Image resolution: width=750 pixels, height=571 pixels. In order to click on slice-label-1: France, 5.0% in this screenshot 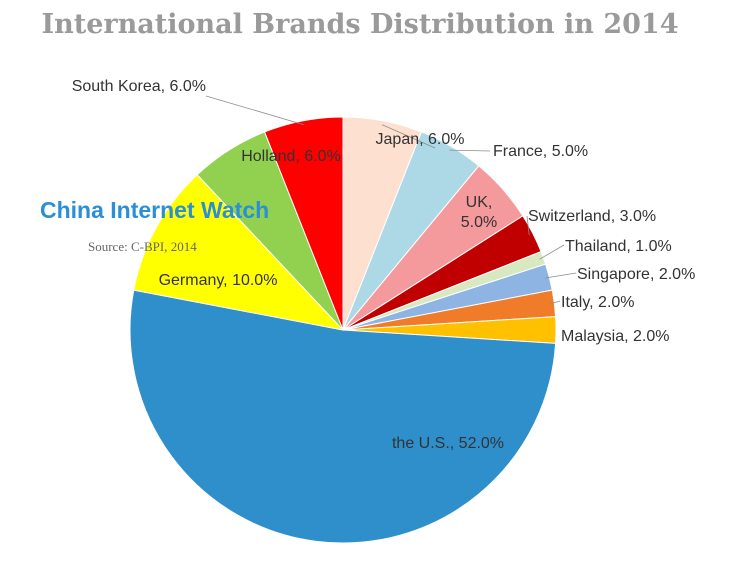, I will do `click(540, 151)`.